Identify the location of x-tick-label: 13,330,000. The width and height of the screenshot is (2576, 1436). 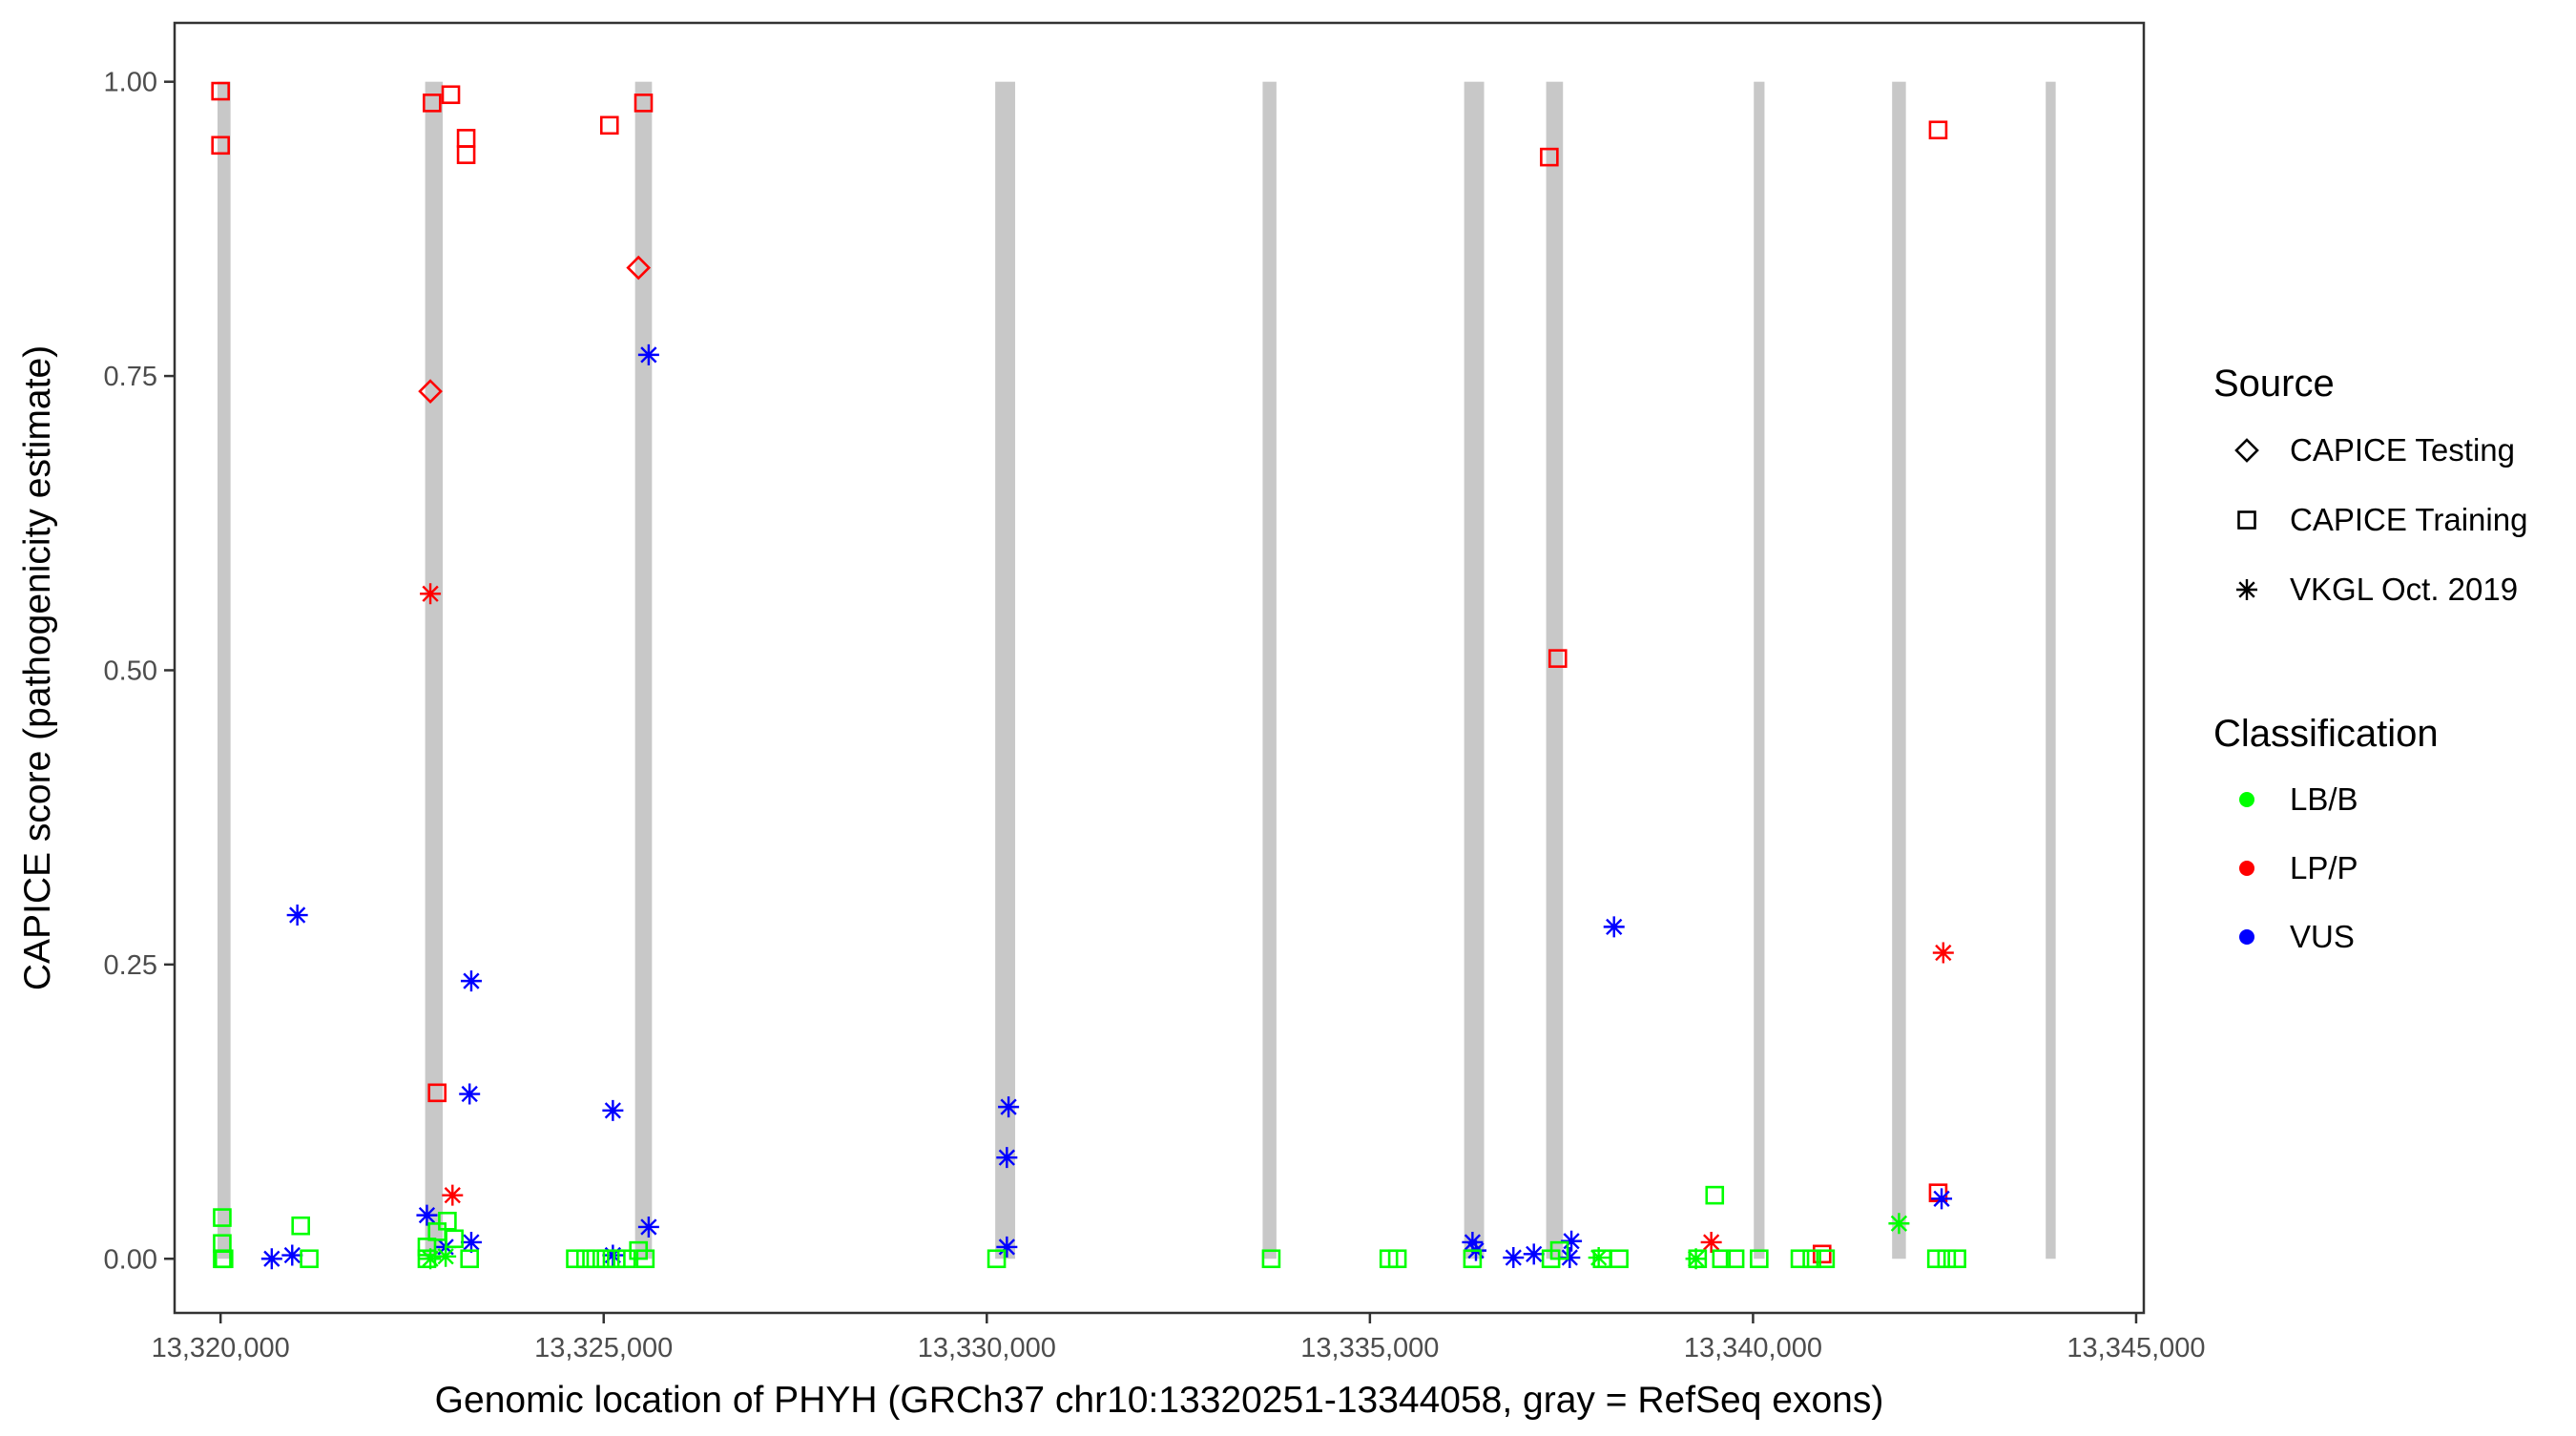
(987, 1348).